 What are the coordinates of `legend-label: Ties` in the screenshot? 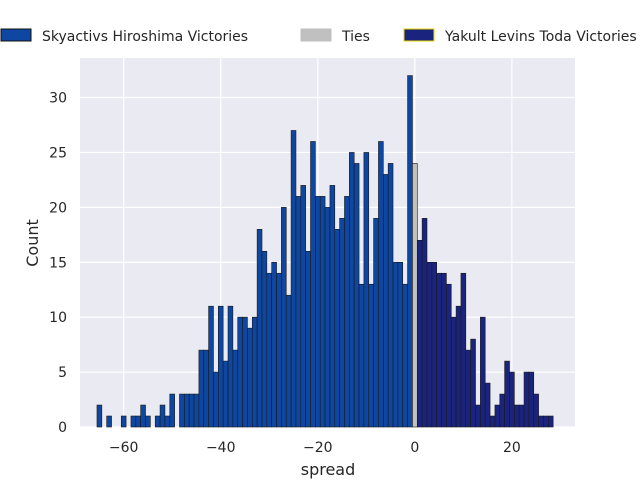 It's located at (355, 37).